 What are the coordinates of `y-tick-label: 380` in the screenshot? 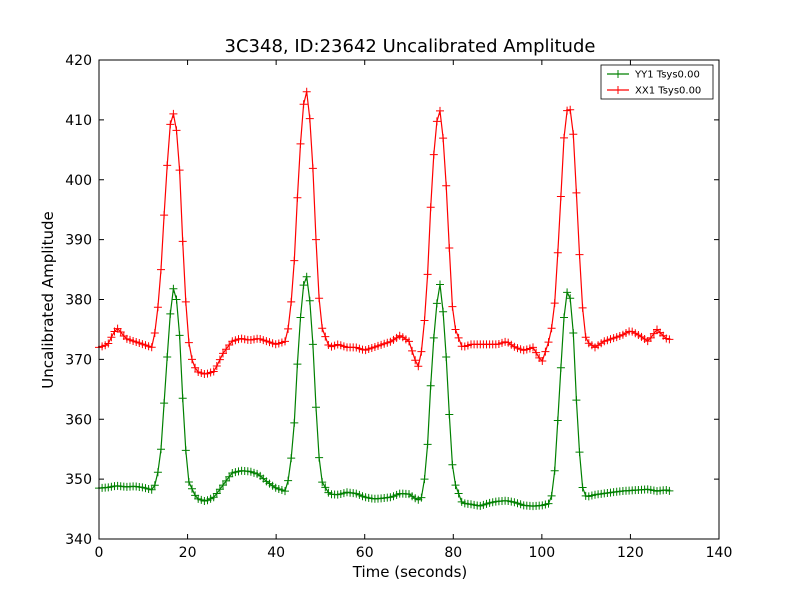 It's located at (78, 301).